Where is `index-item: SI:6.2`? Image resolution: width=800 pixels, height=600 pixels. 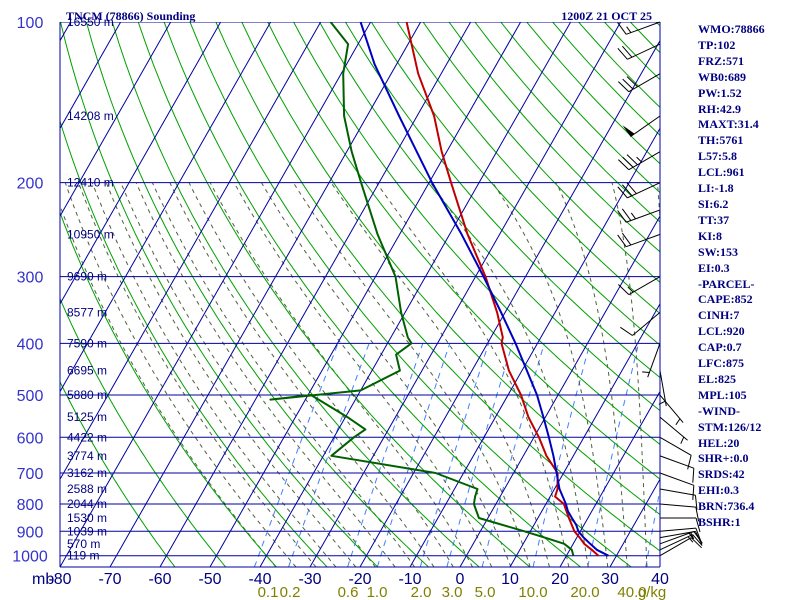 index-item: SI:6.2 is located at coordinates (713, 203).